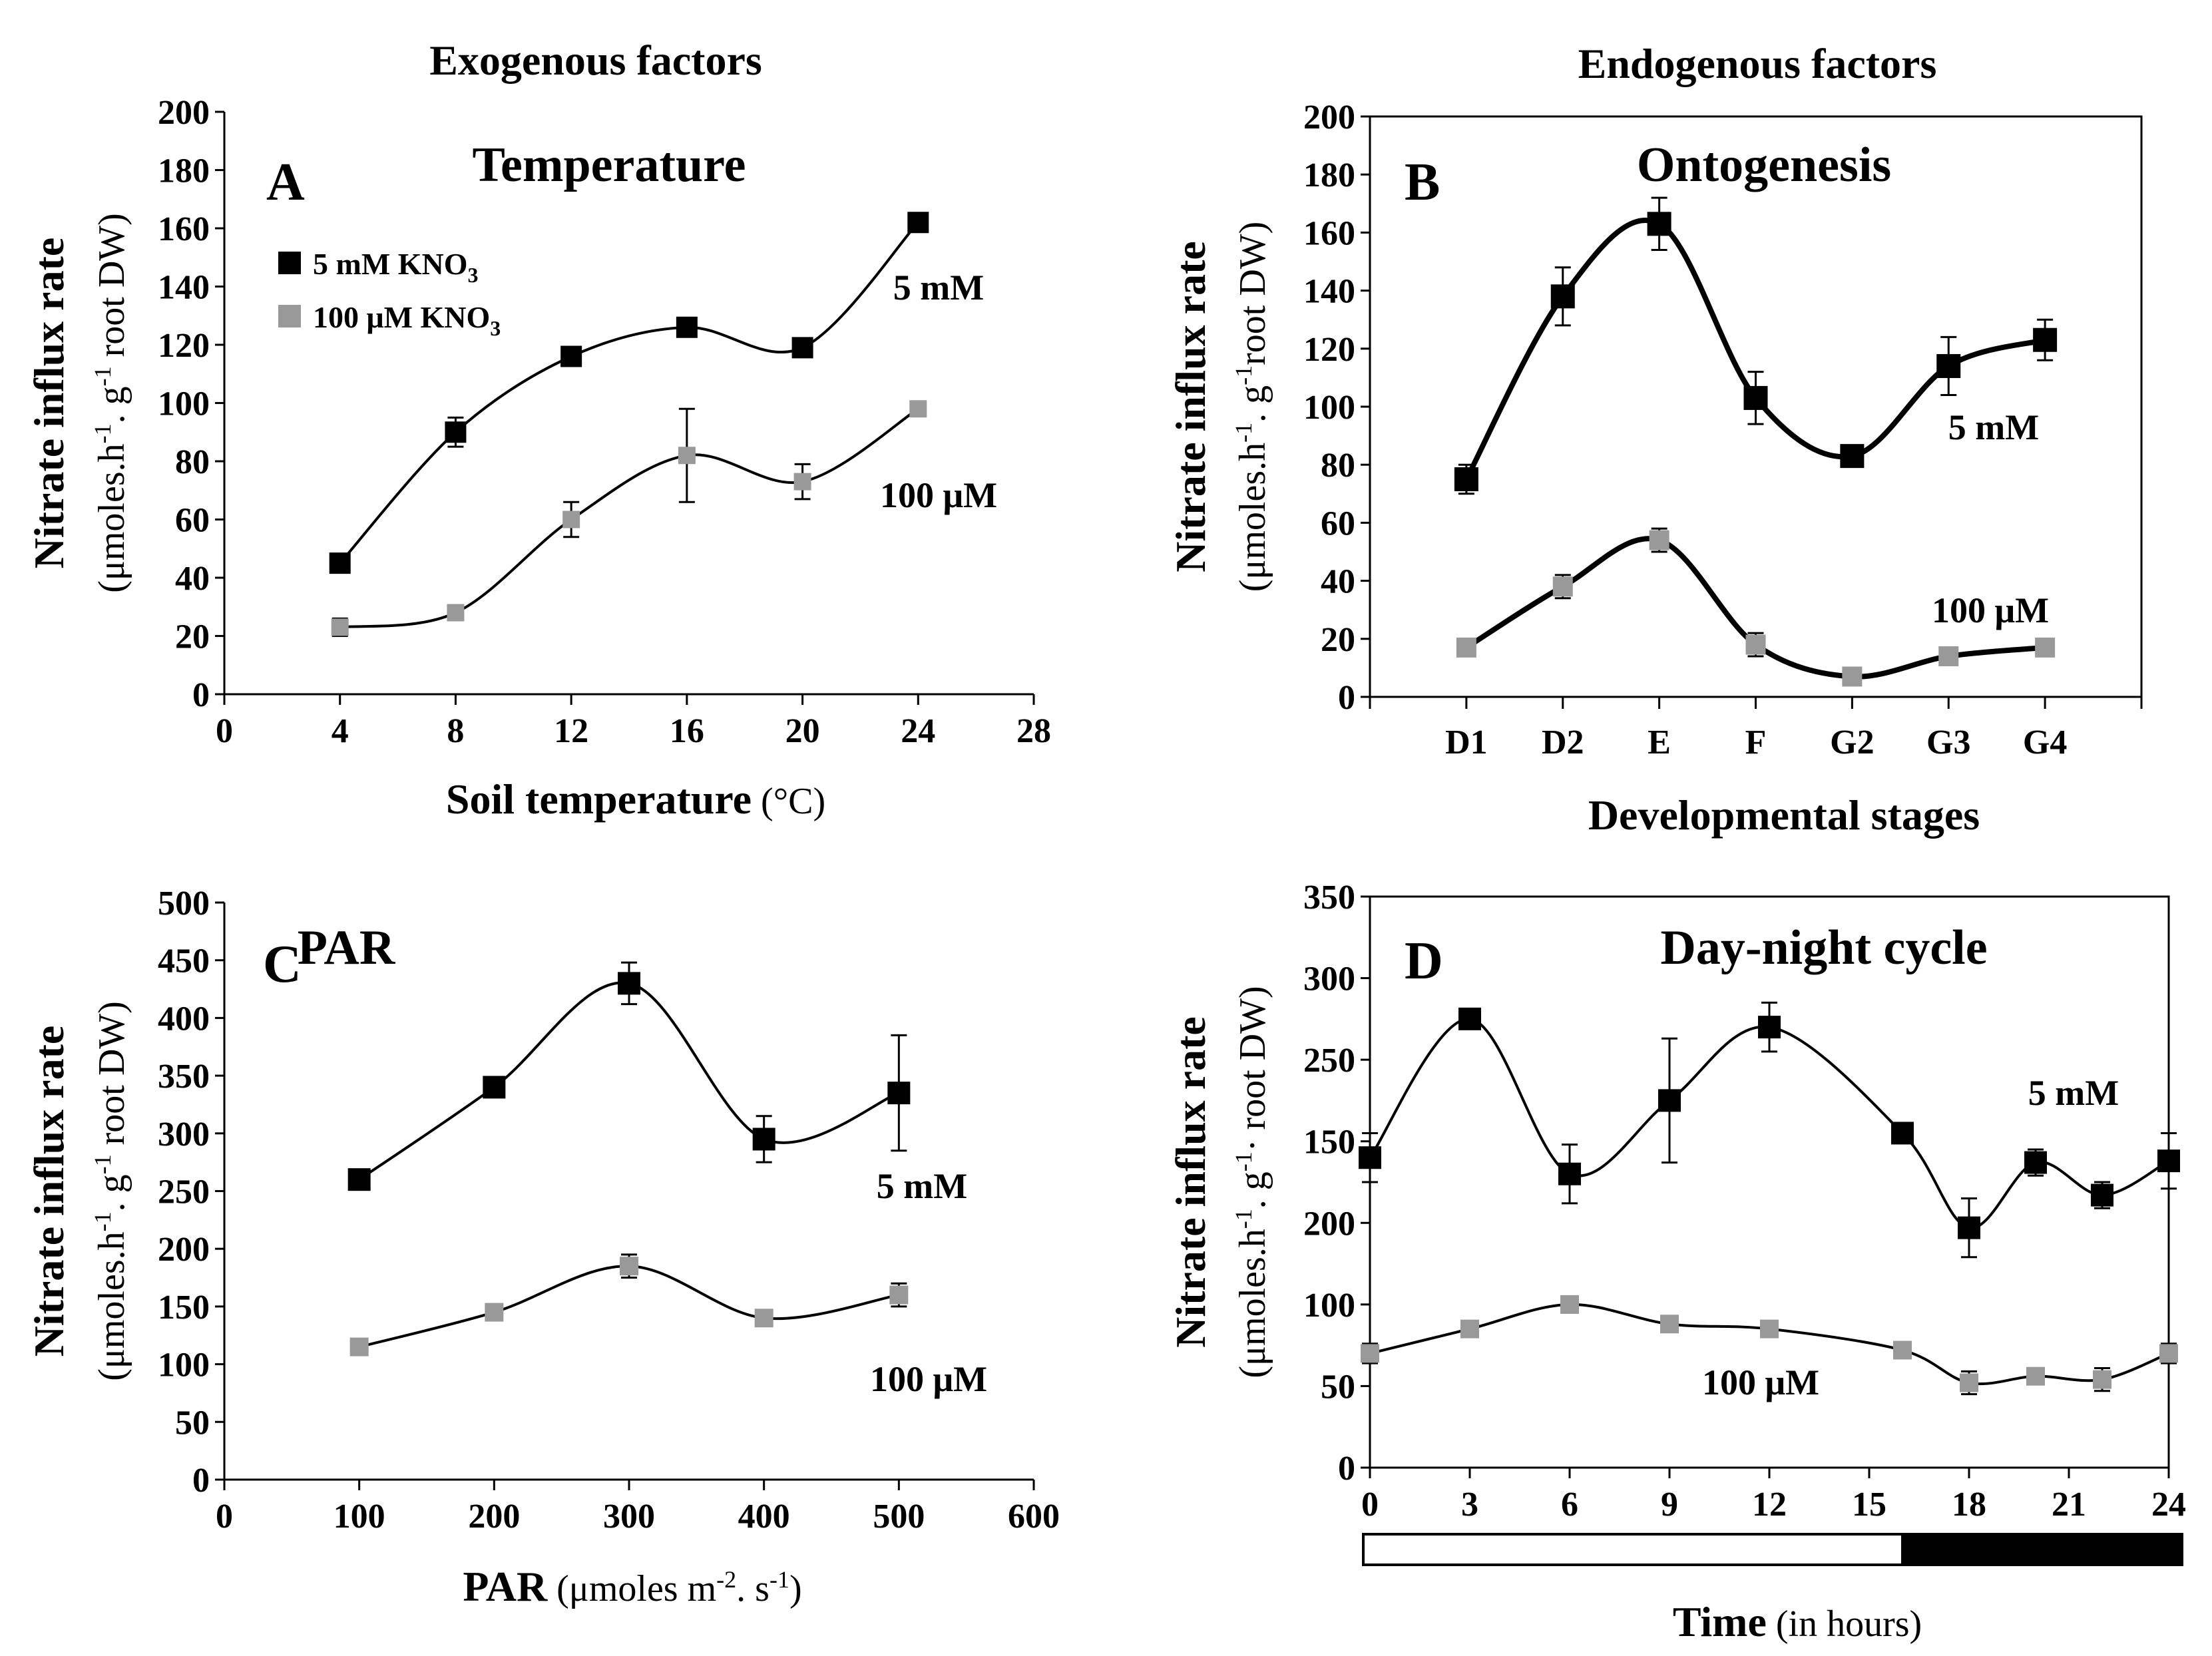 The height and width of the screenshot is (1656, 2212). I want to click on x-tick-label: 4, so click(340, 731).